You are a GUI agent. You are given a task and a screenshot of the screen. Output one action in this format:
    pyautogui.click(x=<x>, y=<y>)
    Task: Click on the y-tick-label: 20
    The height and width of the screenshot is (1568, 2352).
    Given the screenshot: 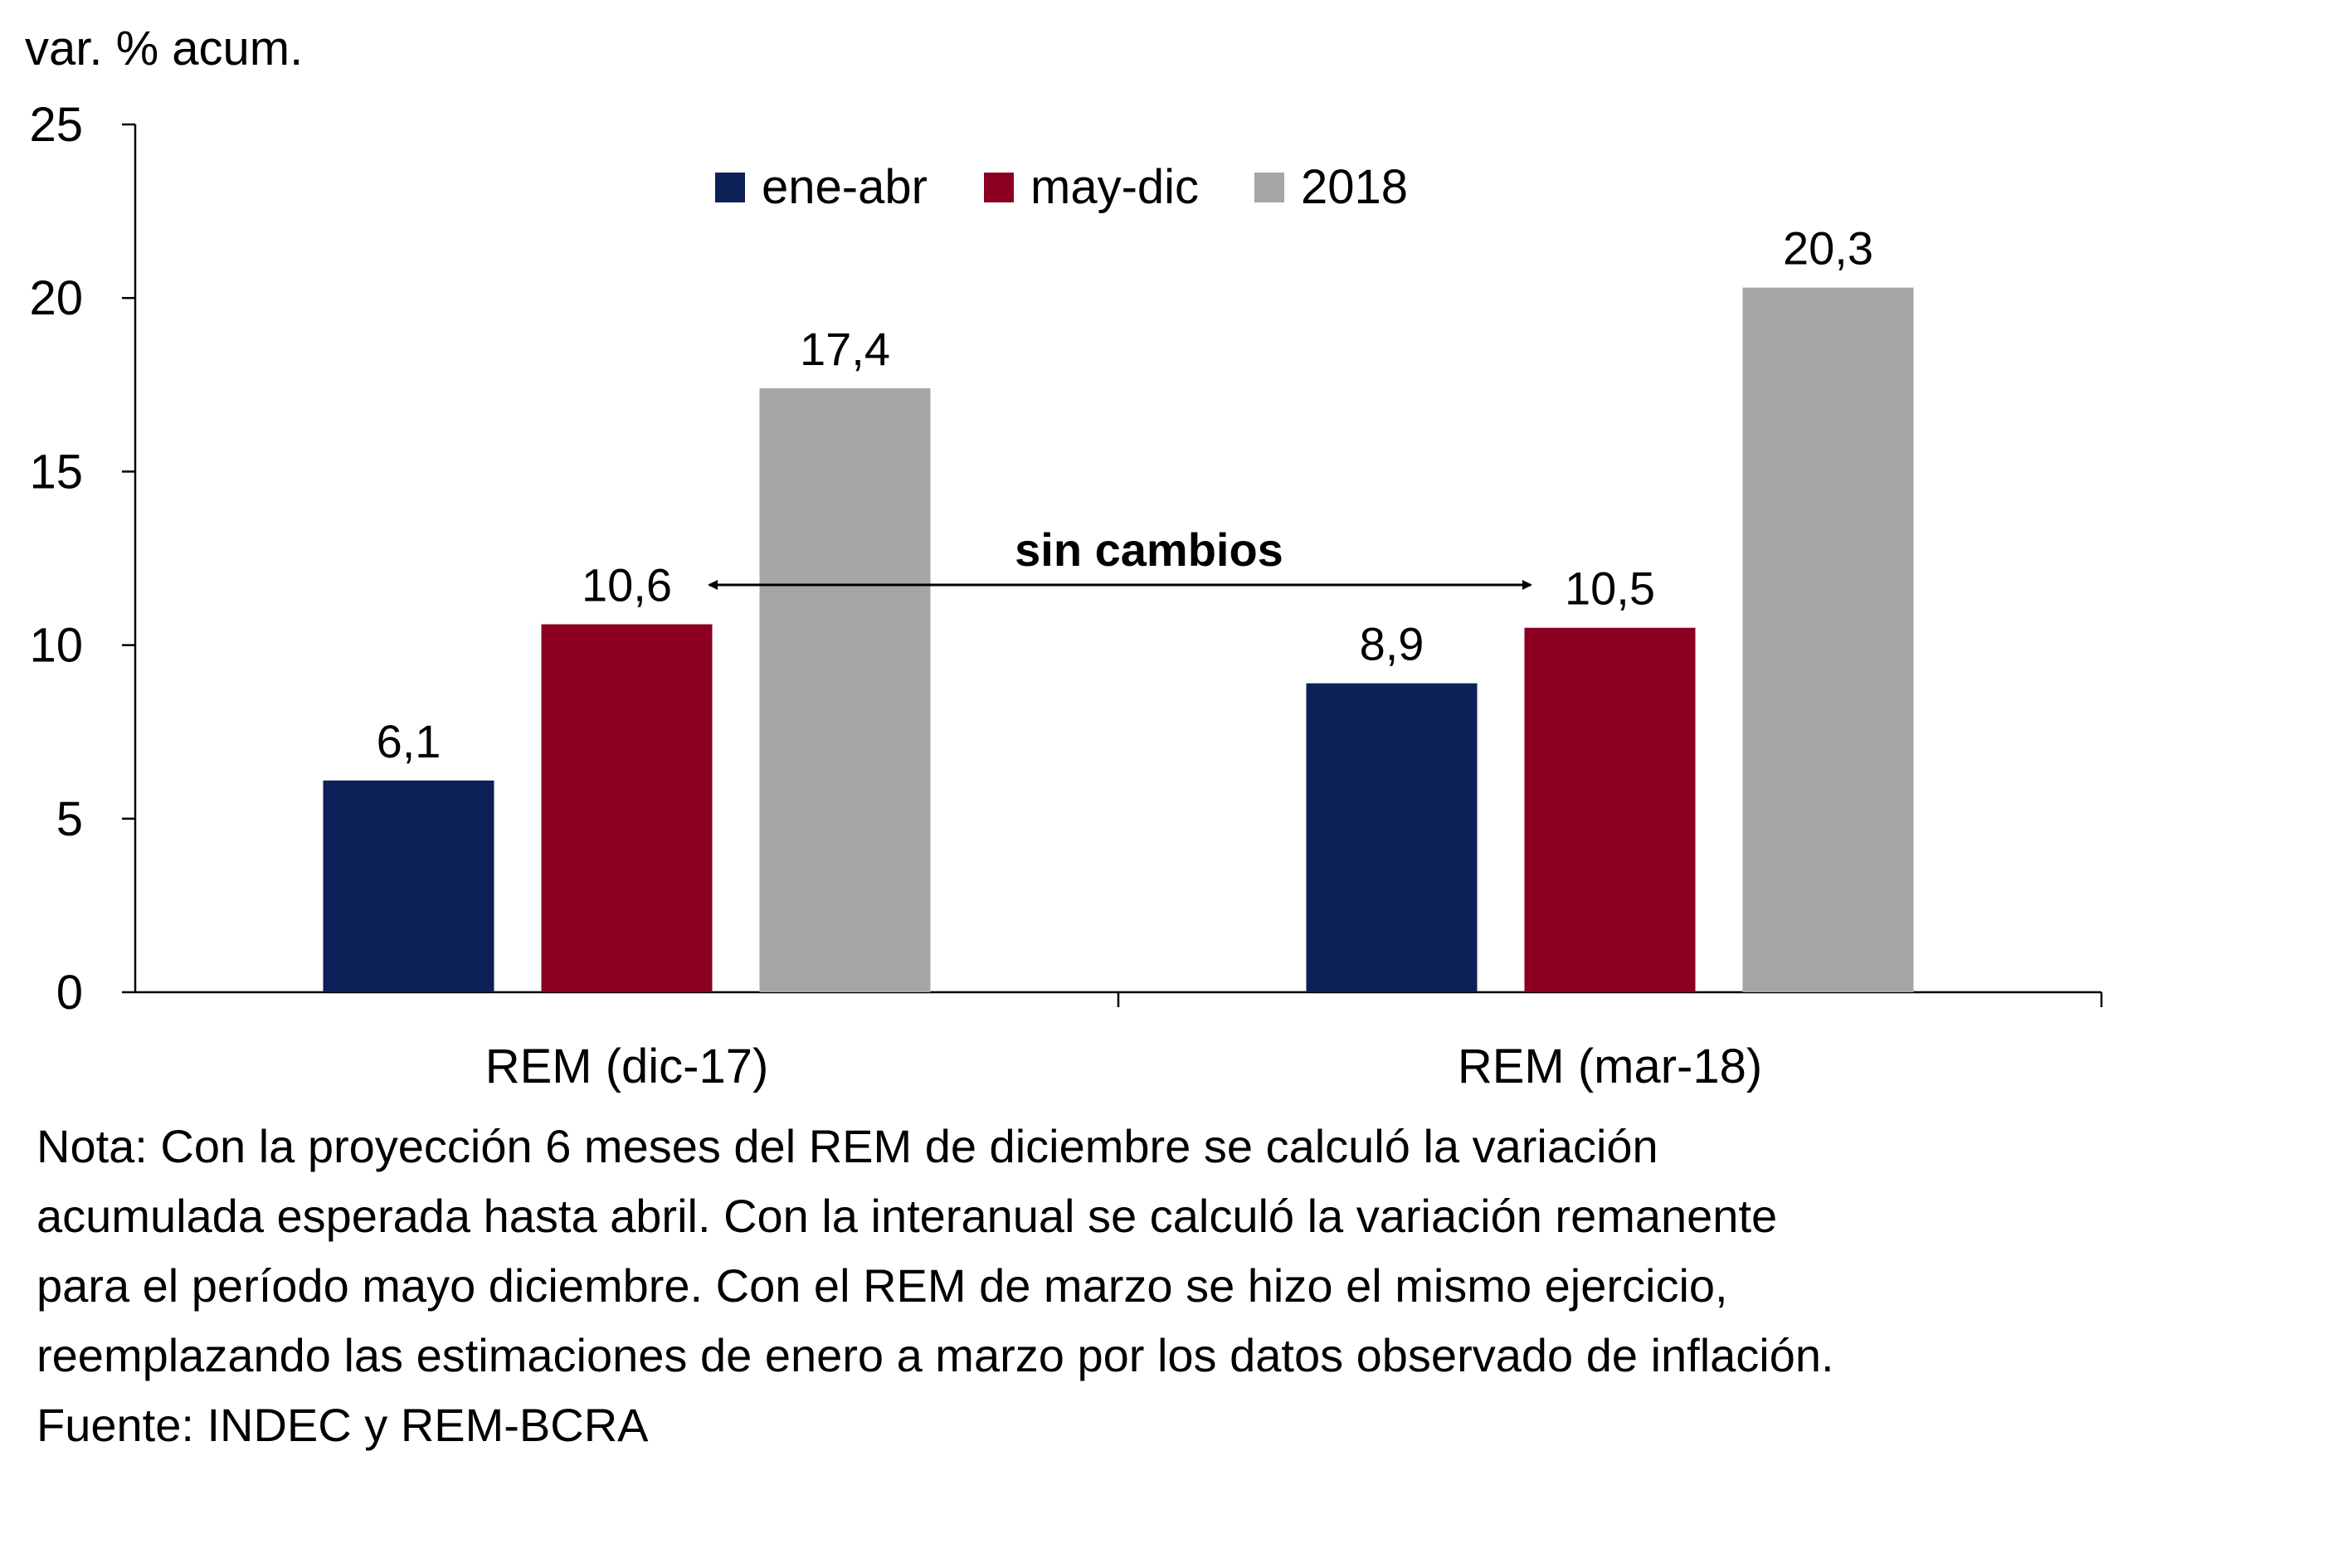 What is the action you would take?
    pyautogui.click(x=56, y=298)
    